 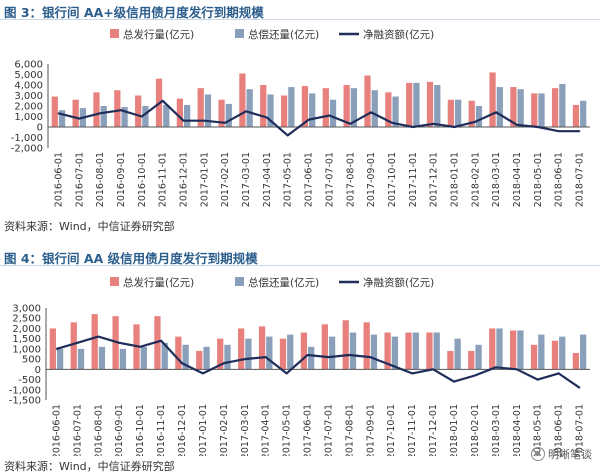 I want to click on y-tick-label: -1,000, so click(x=27, y=138).